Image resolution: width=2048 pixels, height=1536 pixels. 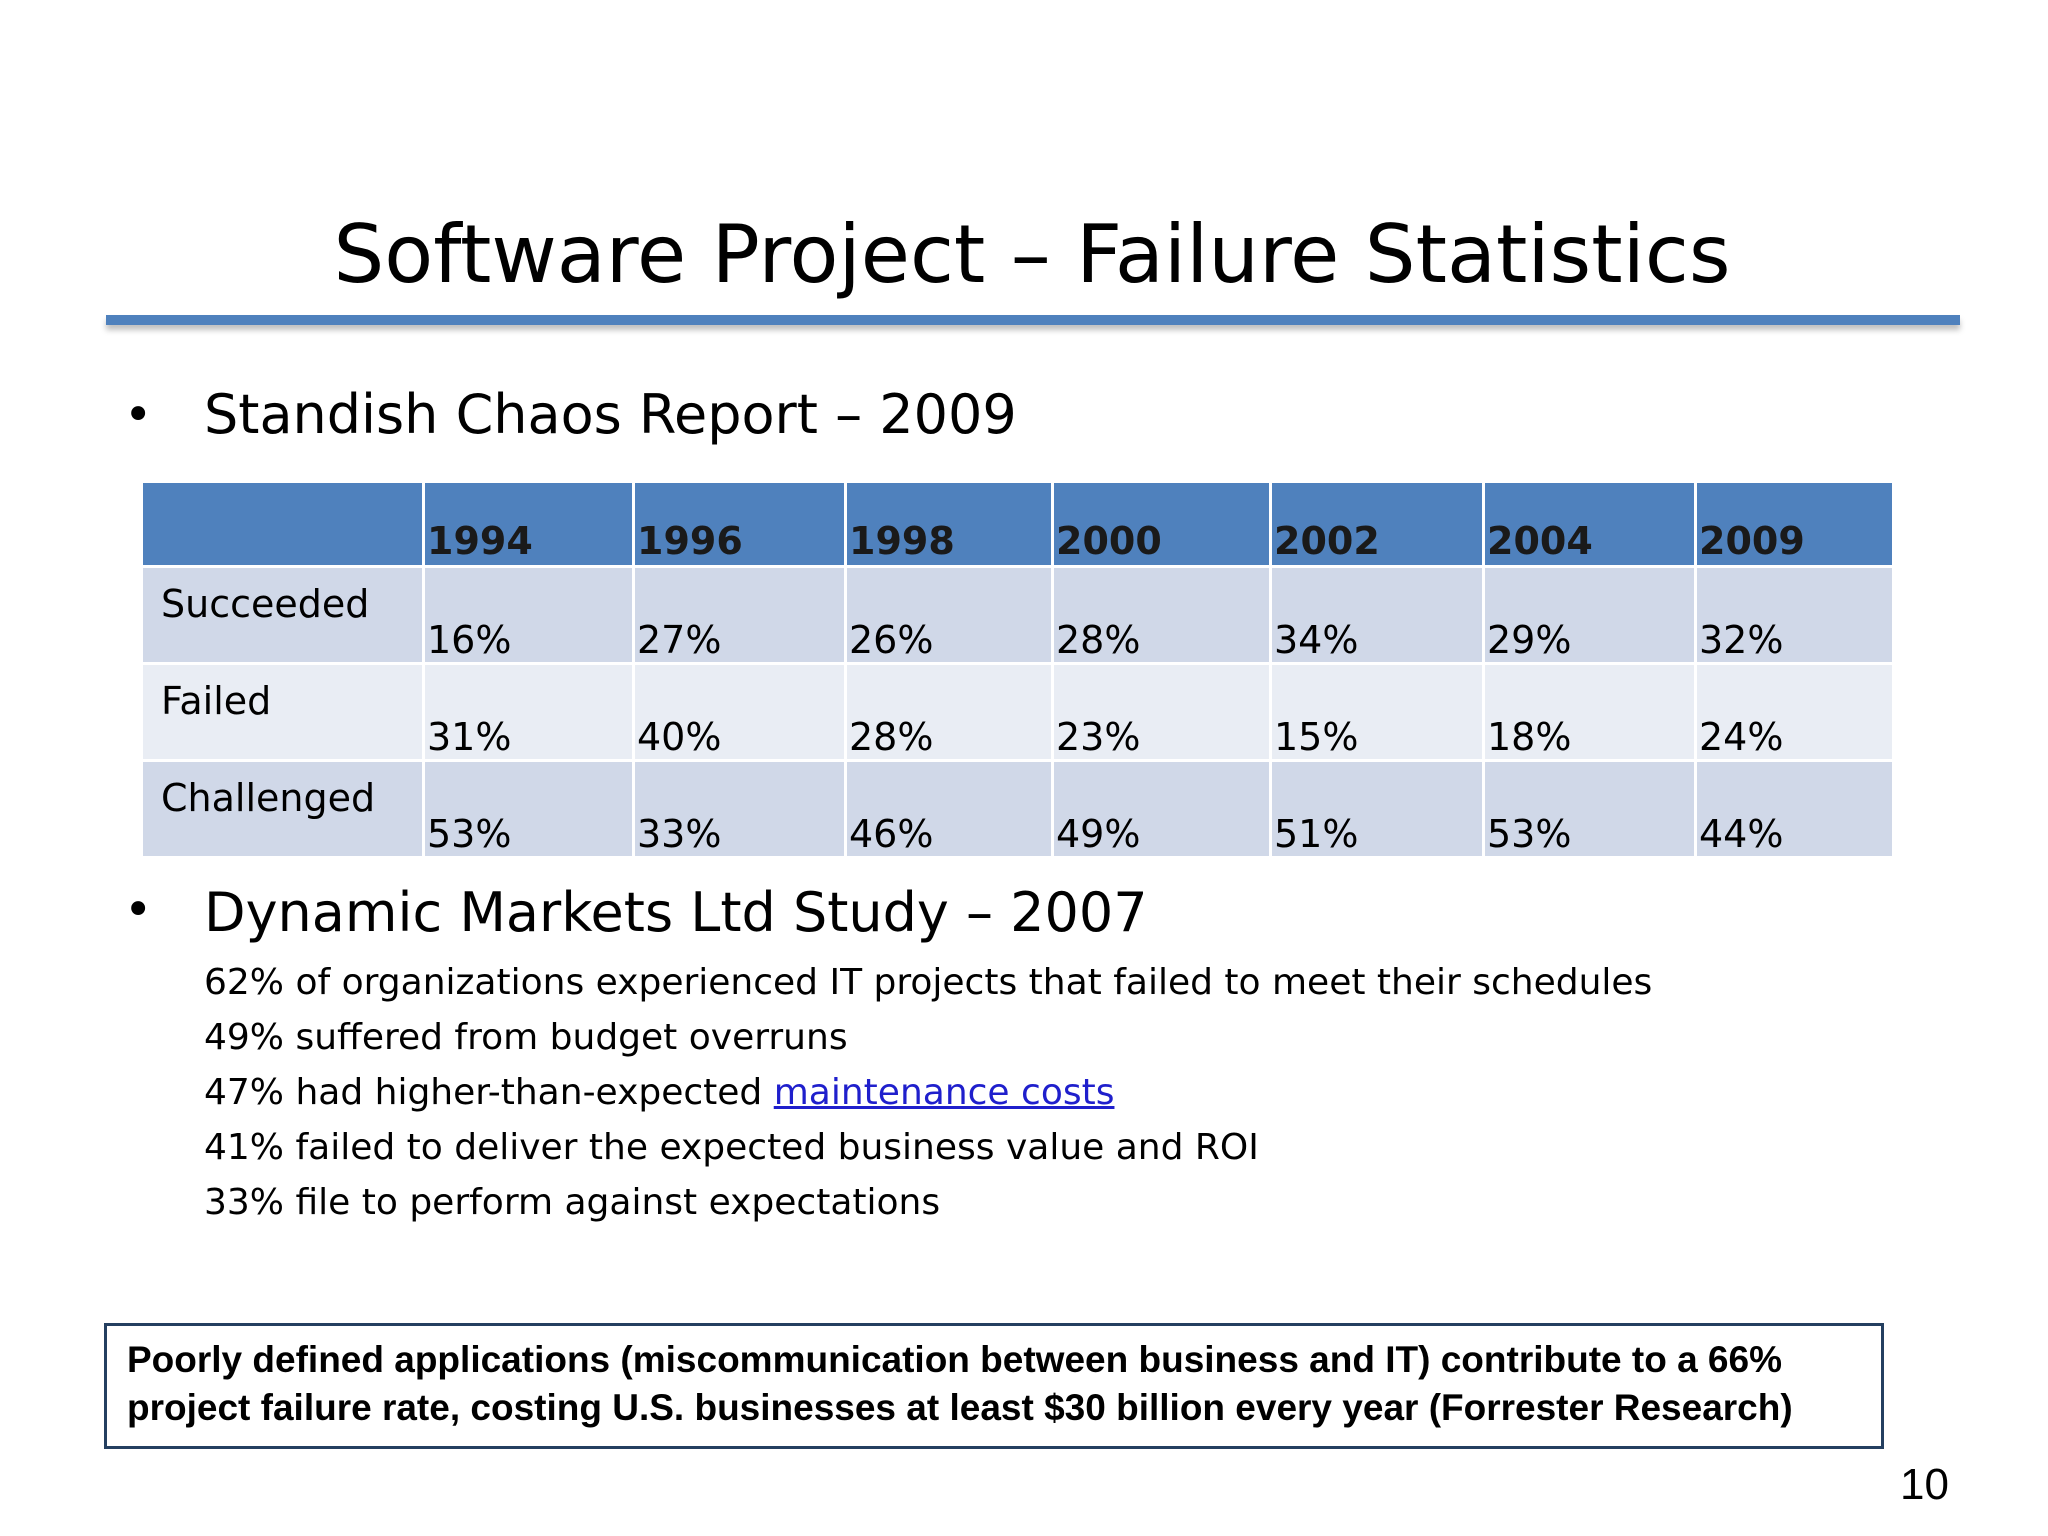 I want to click on slide-number: 10, so click(x=1924, y=1484).